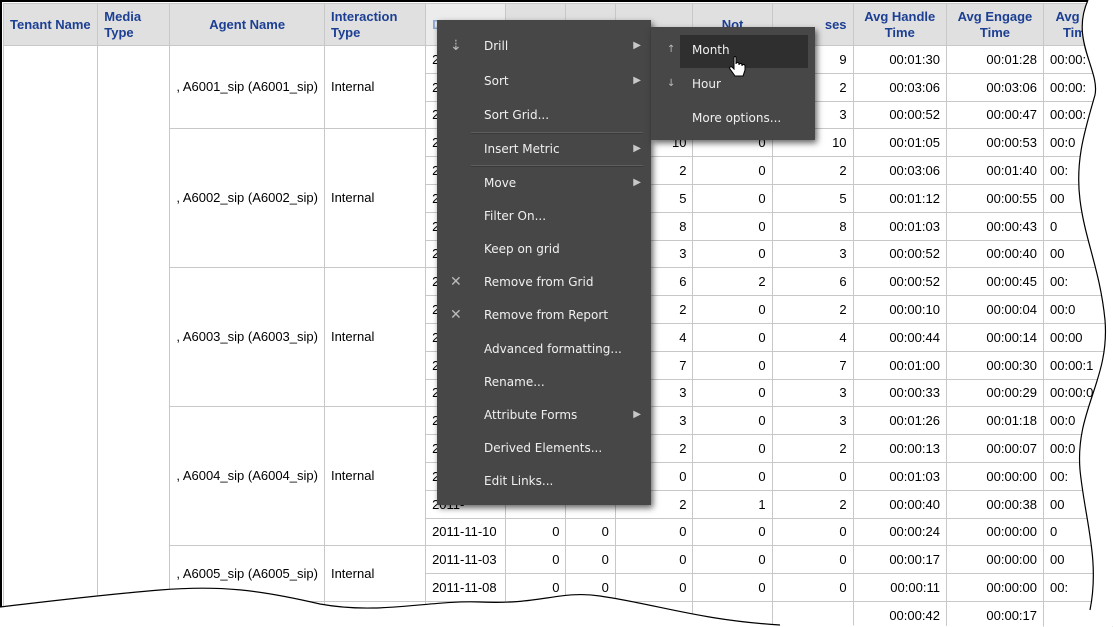 The image size is (1113, 627). I want to click on menu-item-label: Drill, so click(496, 46).